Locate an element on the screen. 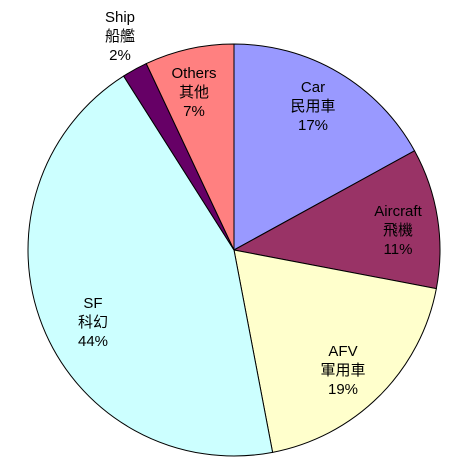 The width and height of the screenshot is (470, 470). slice-label-zh: 飛機 is located at coordinates (398, 230).